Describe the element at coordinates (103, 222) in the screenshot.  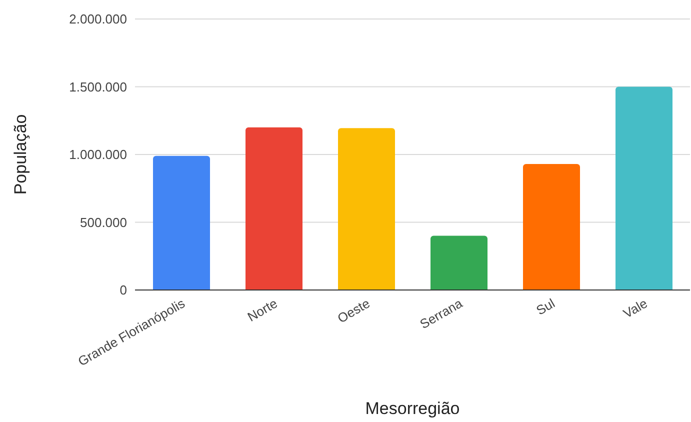
I see `y-tick-label: 500.000` at that location.